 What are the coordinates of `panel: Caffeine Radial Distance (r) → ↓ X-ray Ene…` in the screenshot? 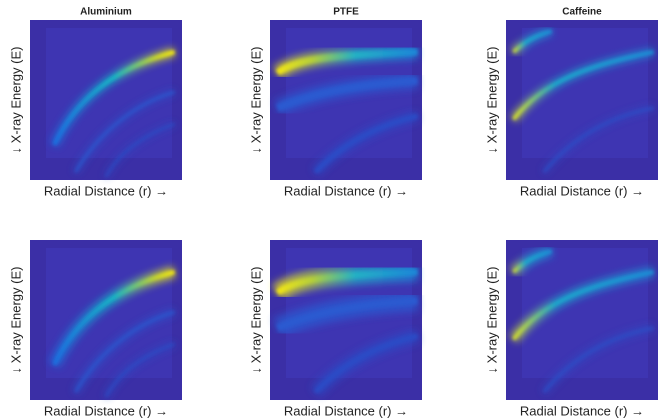 It's located at (571, 102).